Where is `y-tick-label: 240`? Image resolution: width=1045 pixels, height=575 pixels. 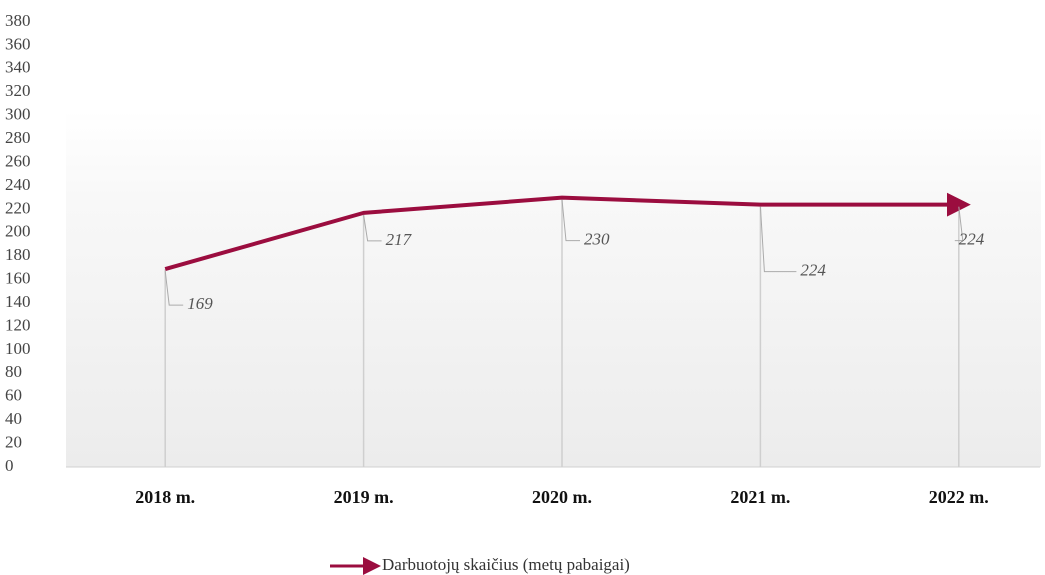 y-tick-label: 240 is located at coordinates (18, 184).